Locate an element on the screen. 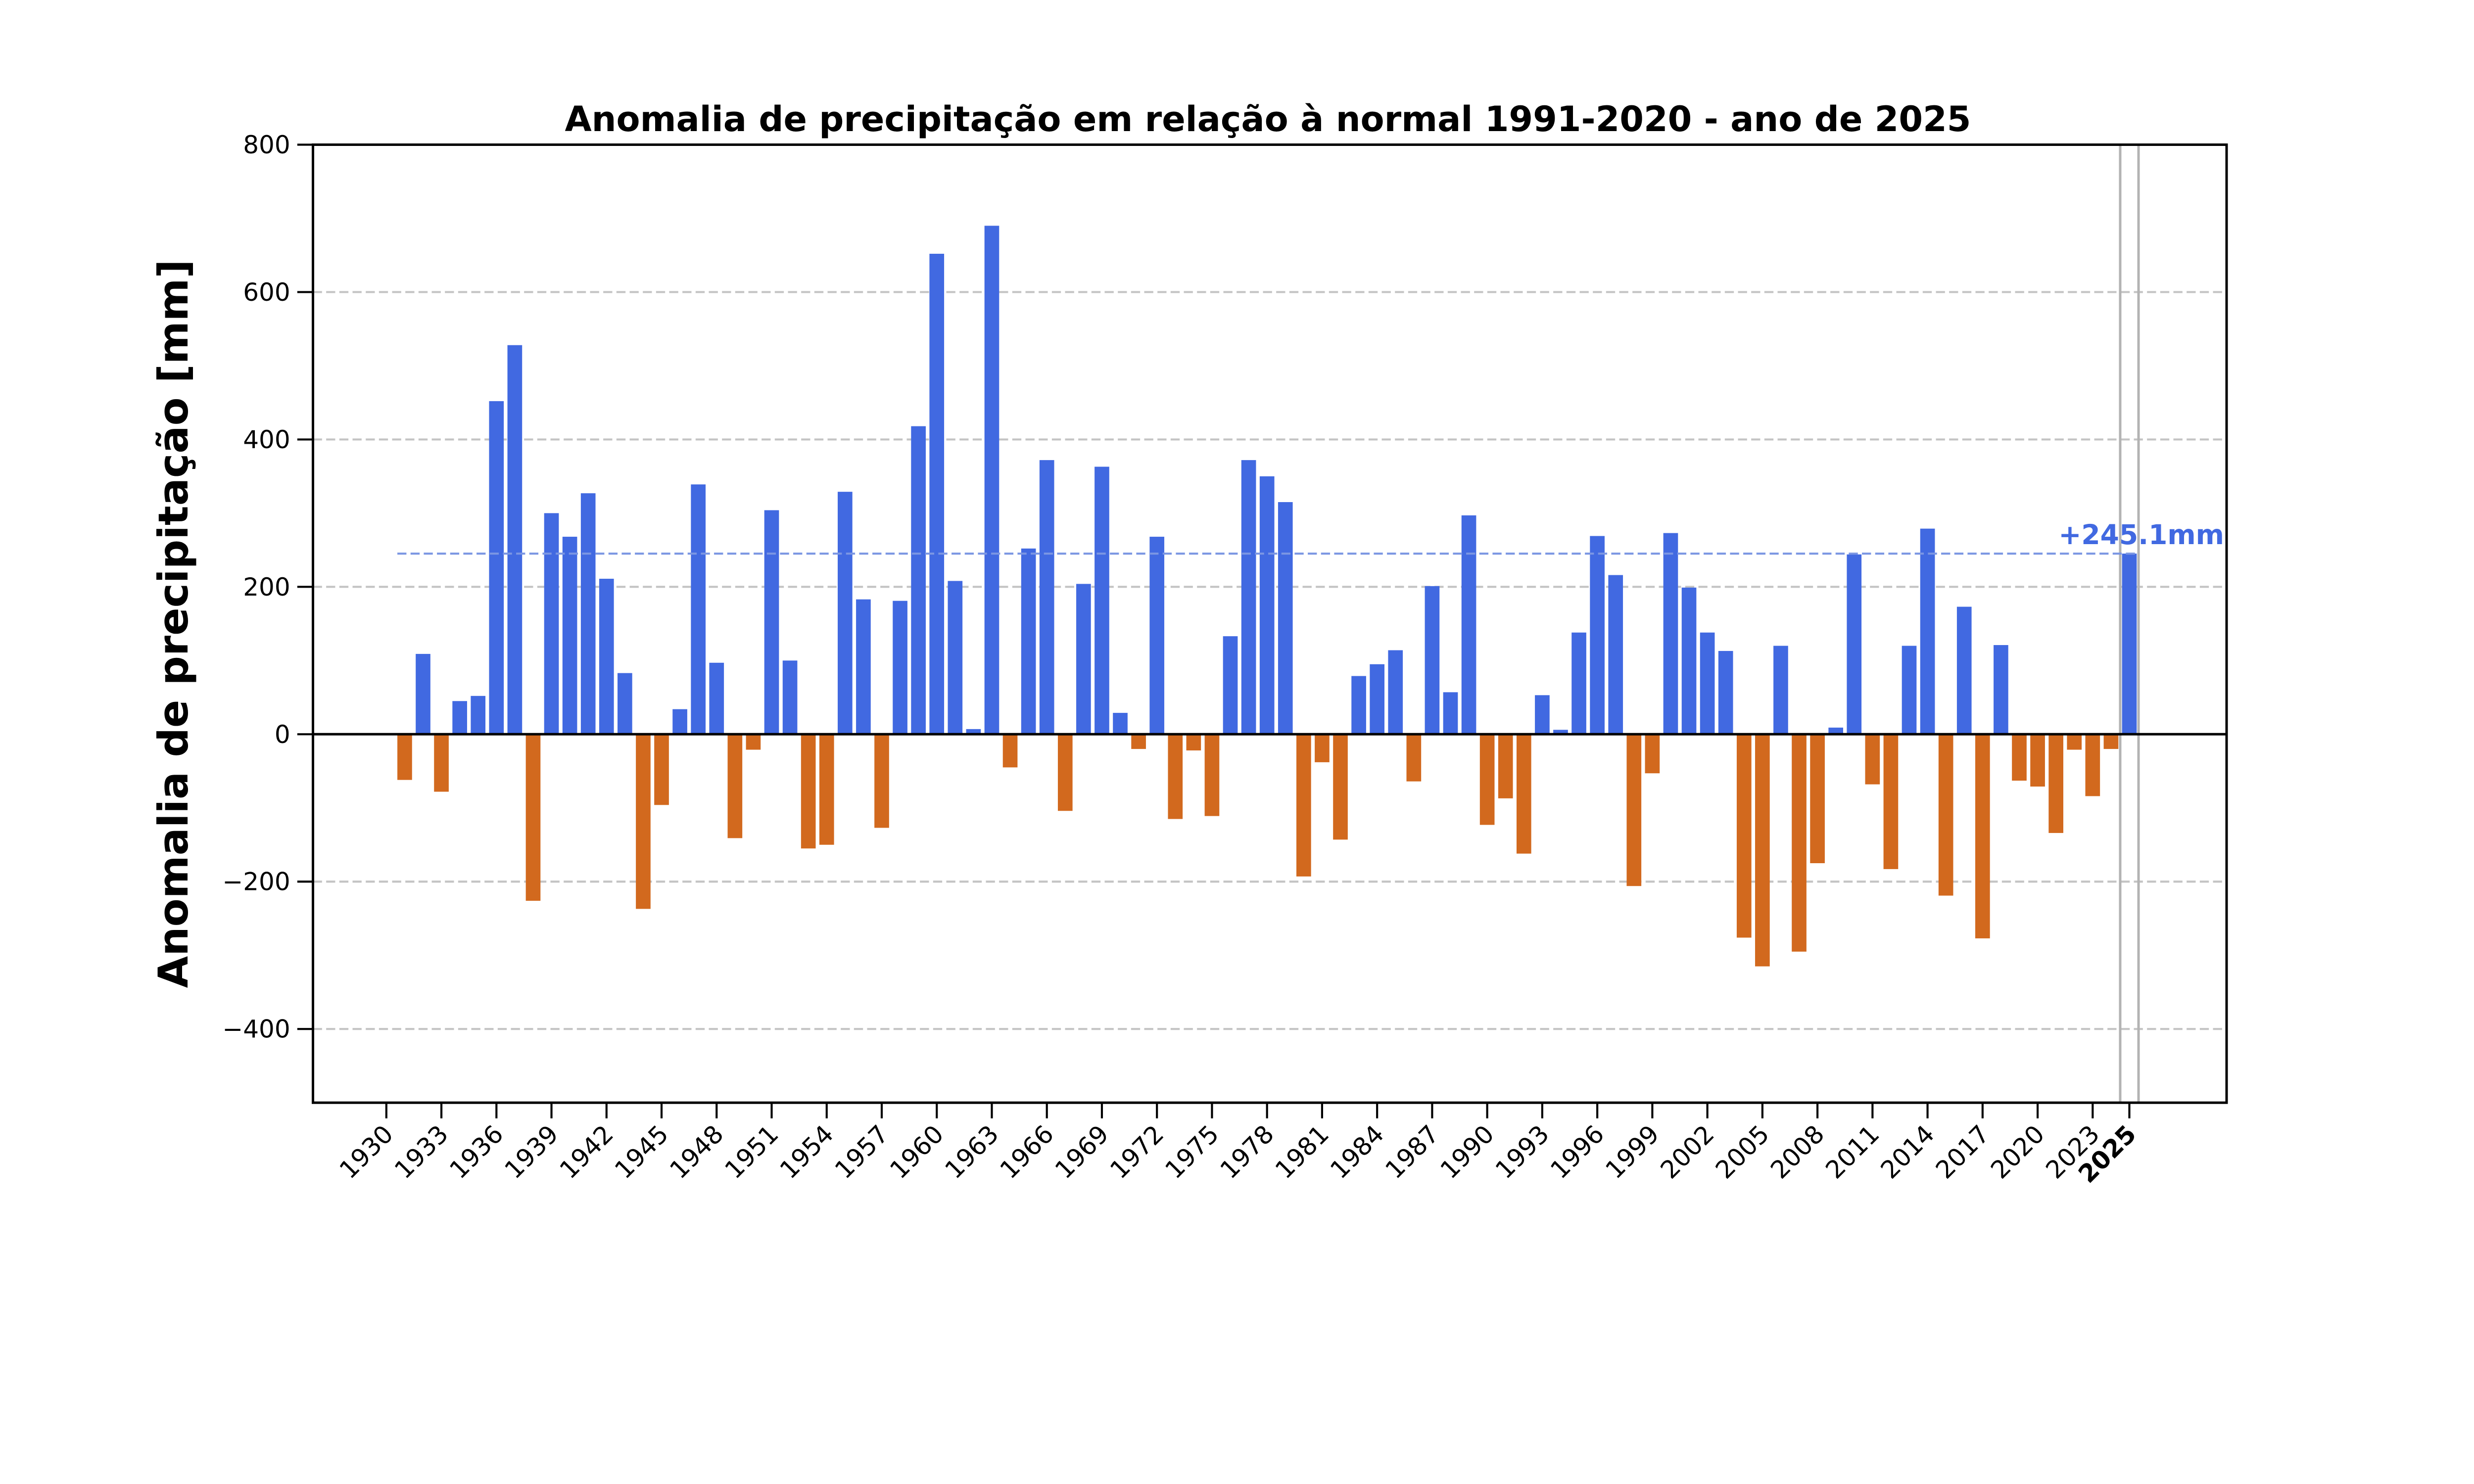 Image resolution: width=2474 pixels, height=1484 pixels. bar-1936 is located at coordinates (497, 568).